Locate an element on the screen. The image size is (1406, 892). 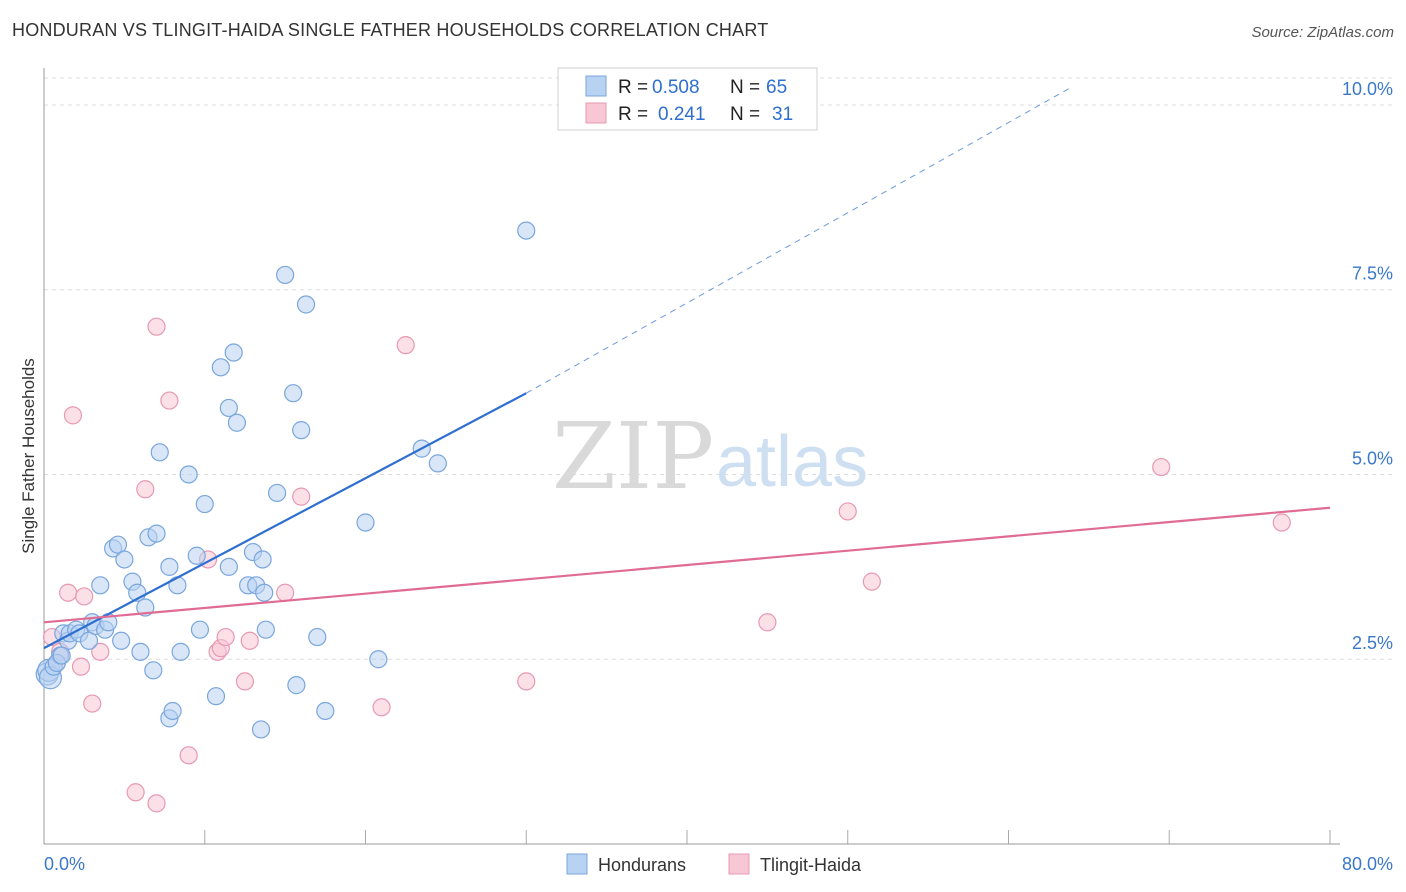
legend-n-label-1: N = is located at coordinates (745, 87).